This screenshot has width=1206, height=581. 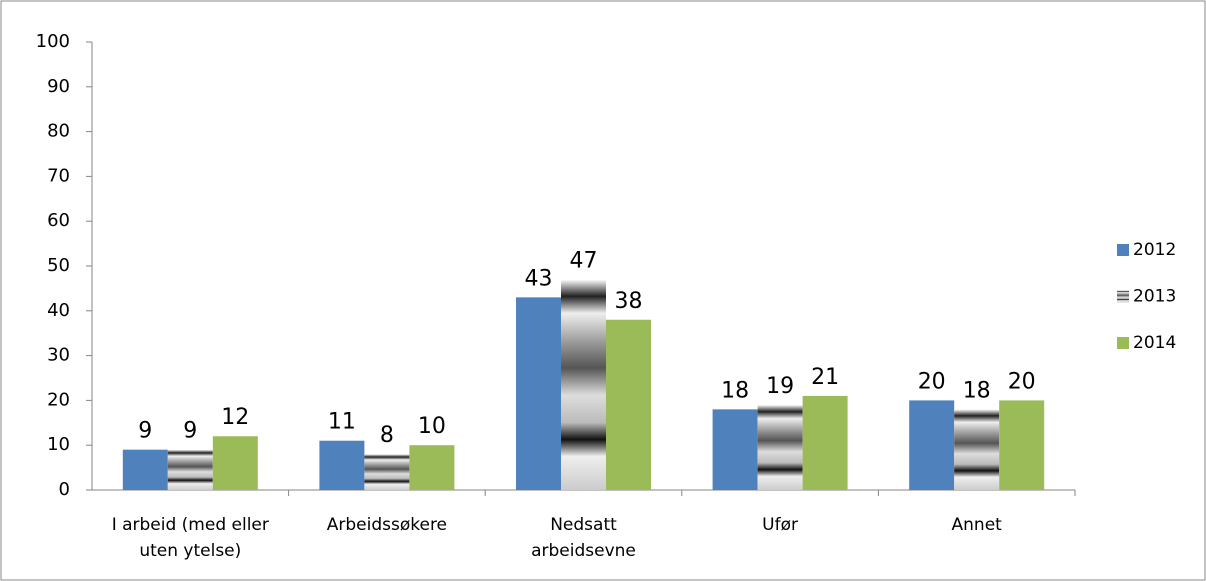 I want to click on data-label: 19, so click(x=780, y=386).